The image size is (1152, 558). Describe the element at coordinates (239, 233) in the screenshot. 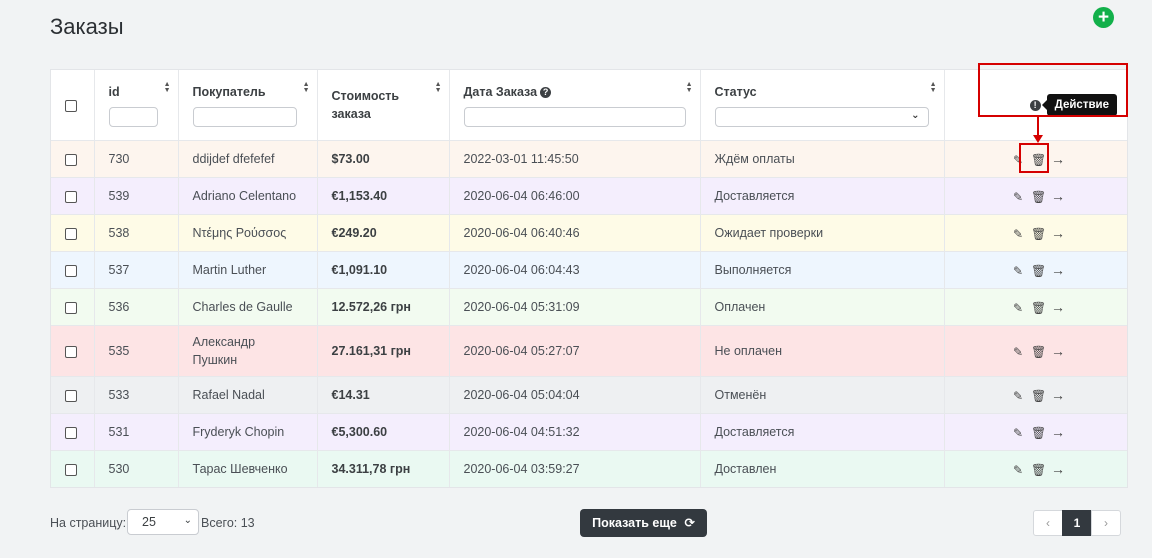

I see `customer-name: Ντέμης Ρούσσος` at that location.